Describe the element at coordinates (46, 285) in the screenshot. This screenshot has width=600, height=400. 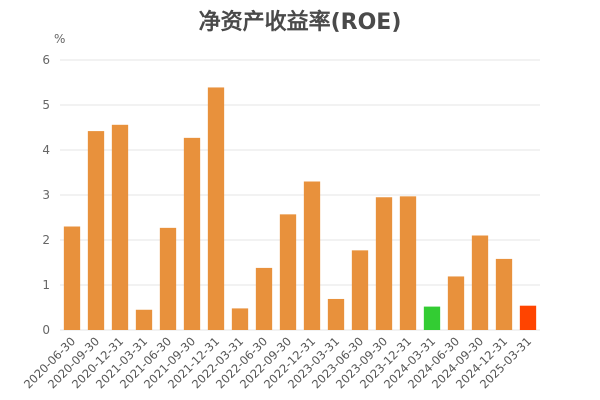
I see `y-tick-label: 1` at that location.